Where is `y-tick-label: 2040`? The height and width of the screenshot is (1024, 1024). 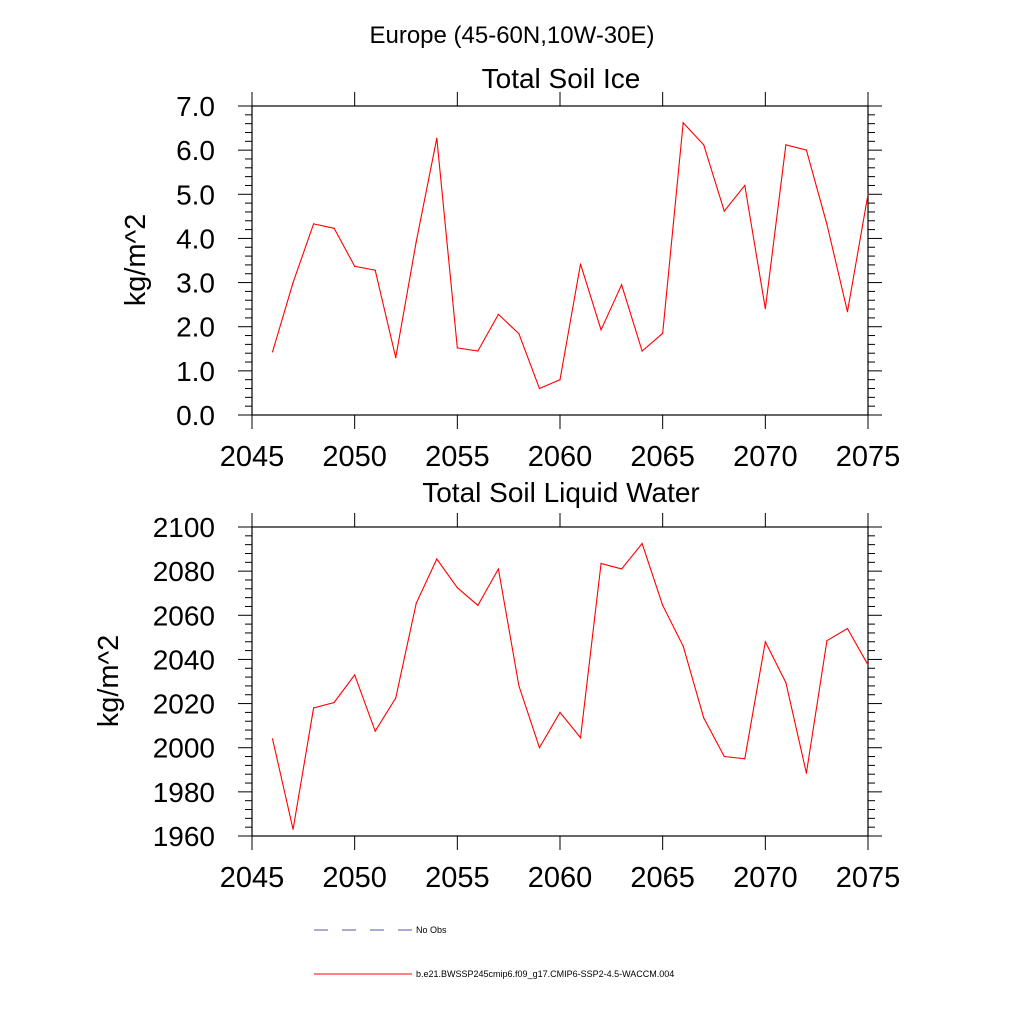 y-tick-label: 2040 is located at coordinates (184, 659).